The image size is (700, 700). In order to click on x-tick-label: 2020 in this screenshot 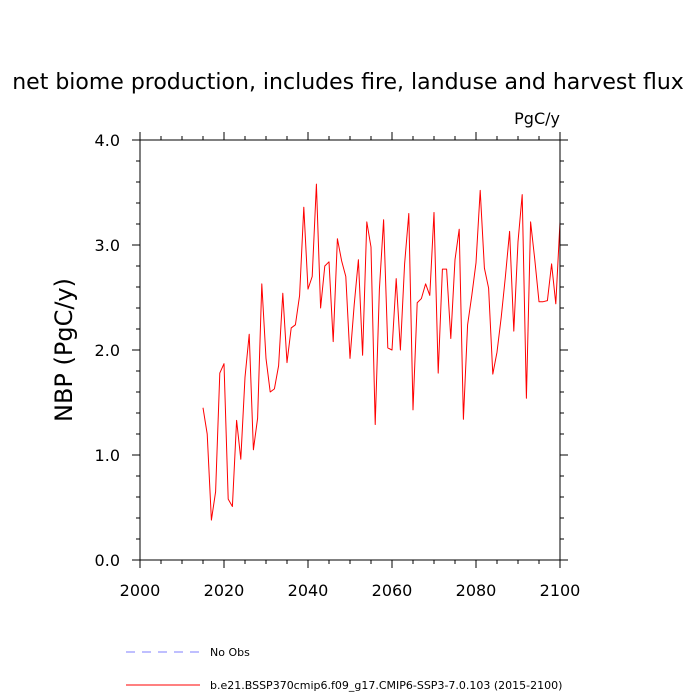, I will do `click(224, 590)`.